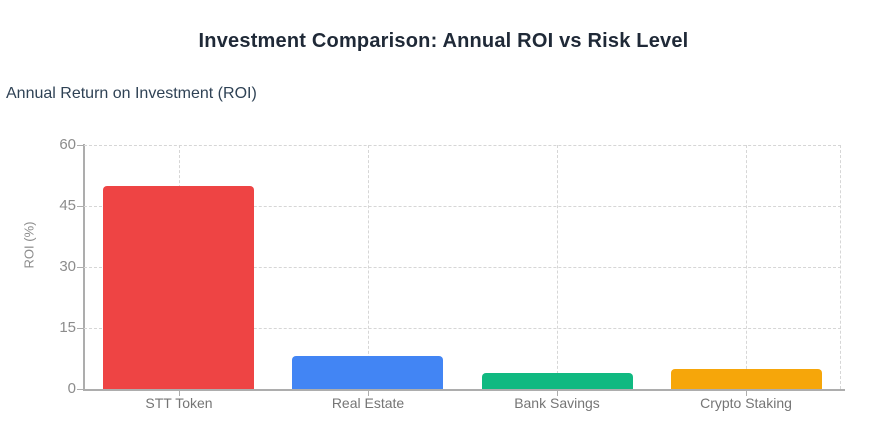 This screenshot has width=887, height=430. I want to click on x-axis-label-bank-savings: Bank Savings, so click(557, 403).